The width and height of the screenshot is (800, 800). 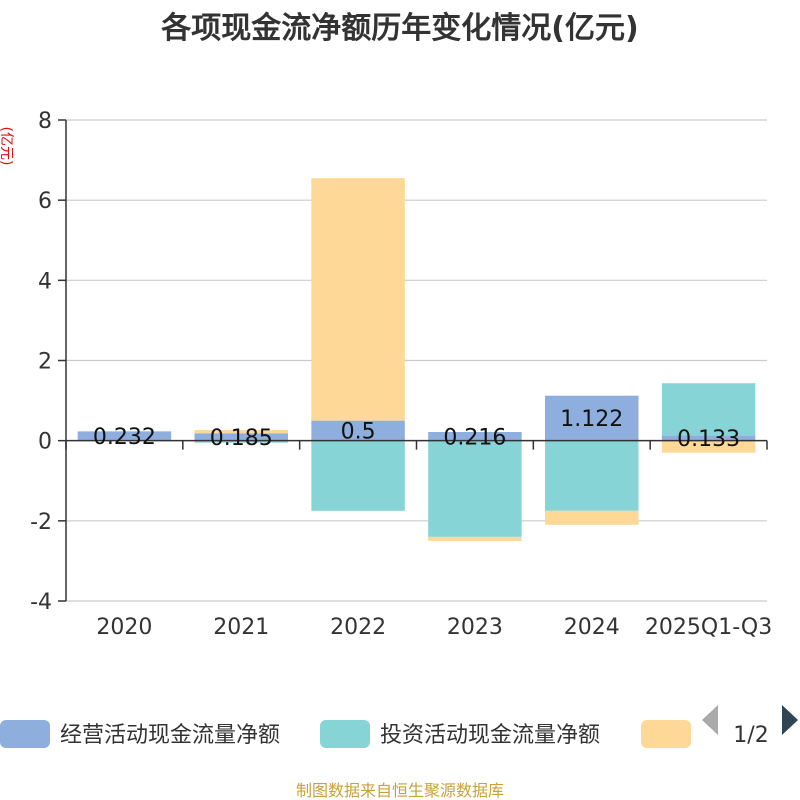 What do you see at coordinates (41, 602) in the screenshot?
I see `y-tick-label: -4` at bounding box center [41, 602].